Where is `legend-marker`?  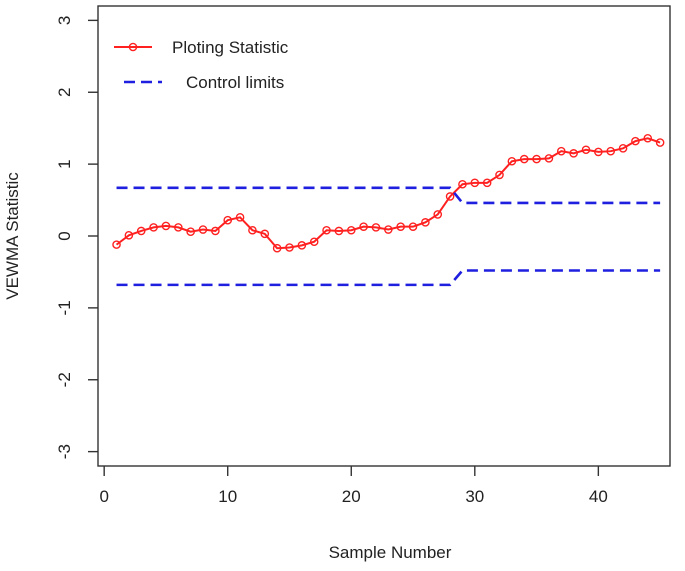 legend-marker is located at coordinates (133, 47).